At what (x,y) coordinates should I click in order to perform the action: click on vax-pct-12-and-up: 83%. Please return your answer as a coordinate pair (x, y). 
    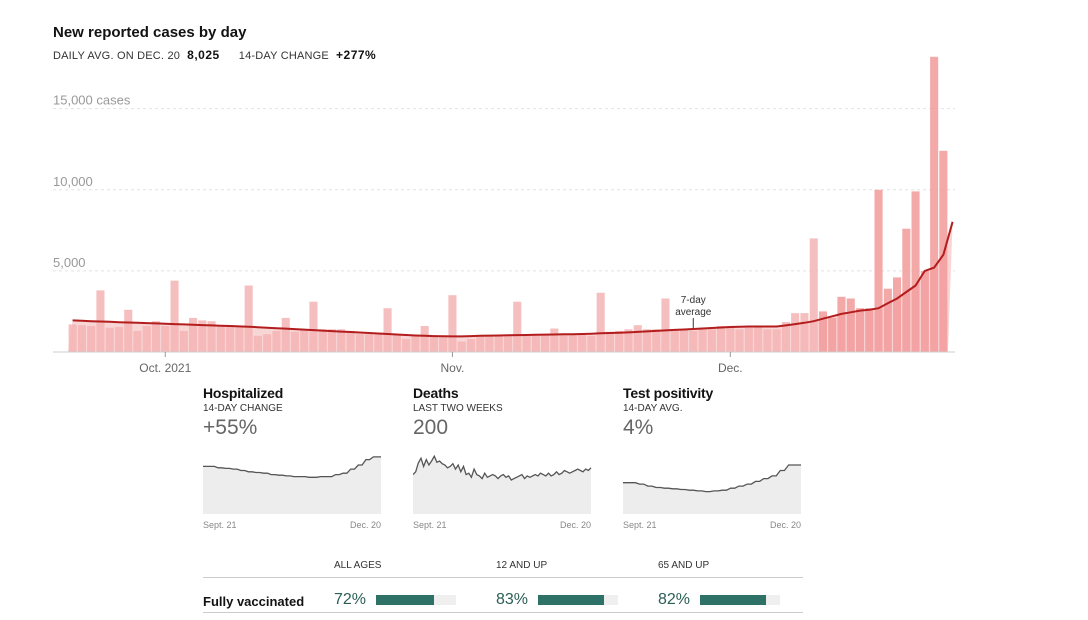
    Looking at the image, I should click on (512, 599).